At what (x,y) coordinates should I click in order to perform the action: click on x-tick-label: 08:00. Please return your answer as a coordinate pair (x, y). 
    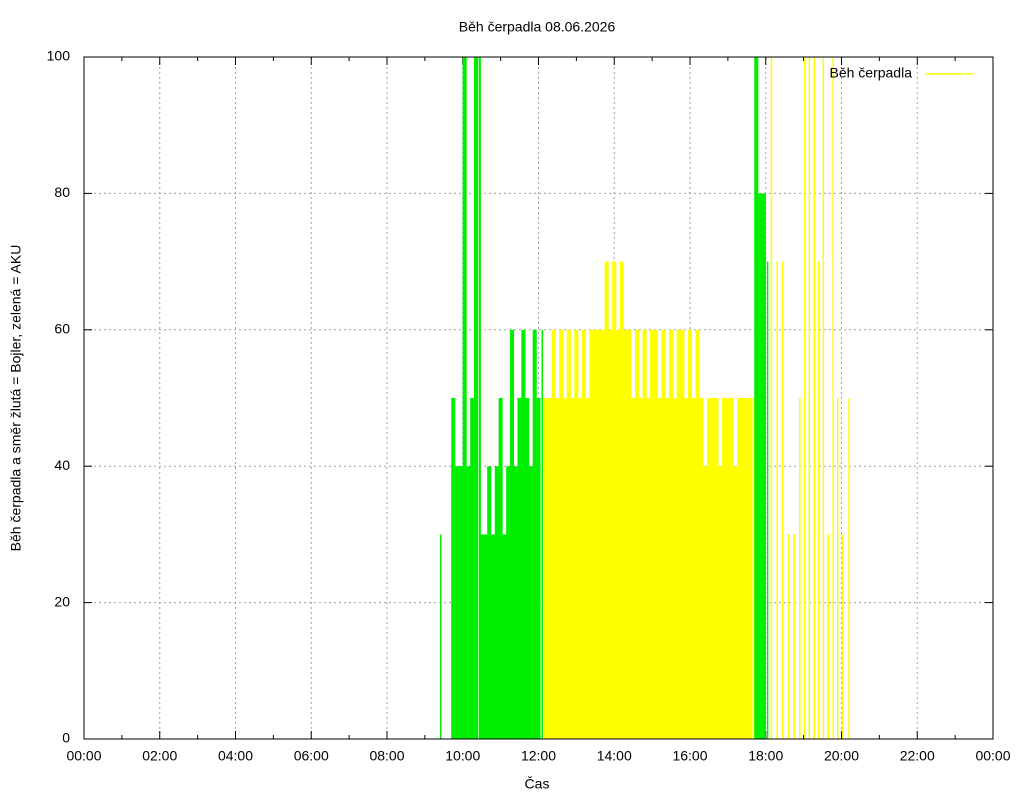
    Looking at the image, I should click on (386, 756).